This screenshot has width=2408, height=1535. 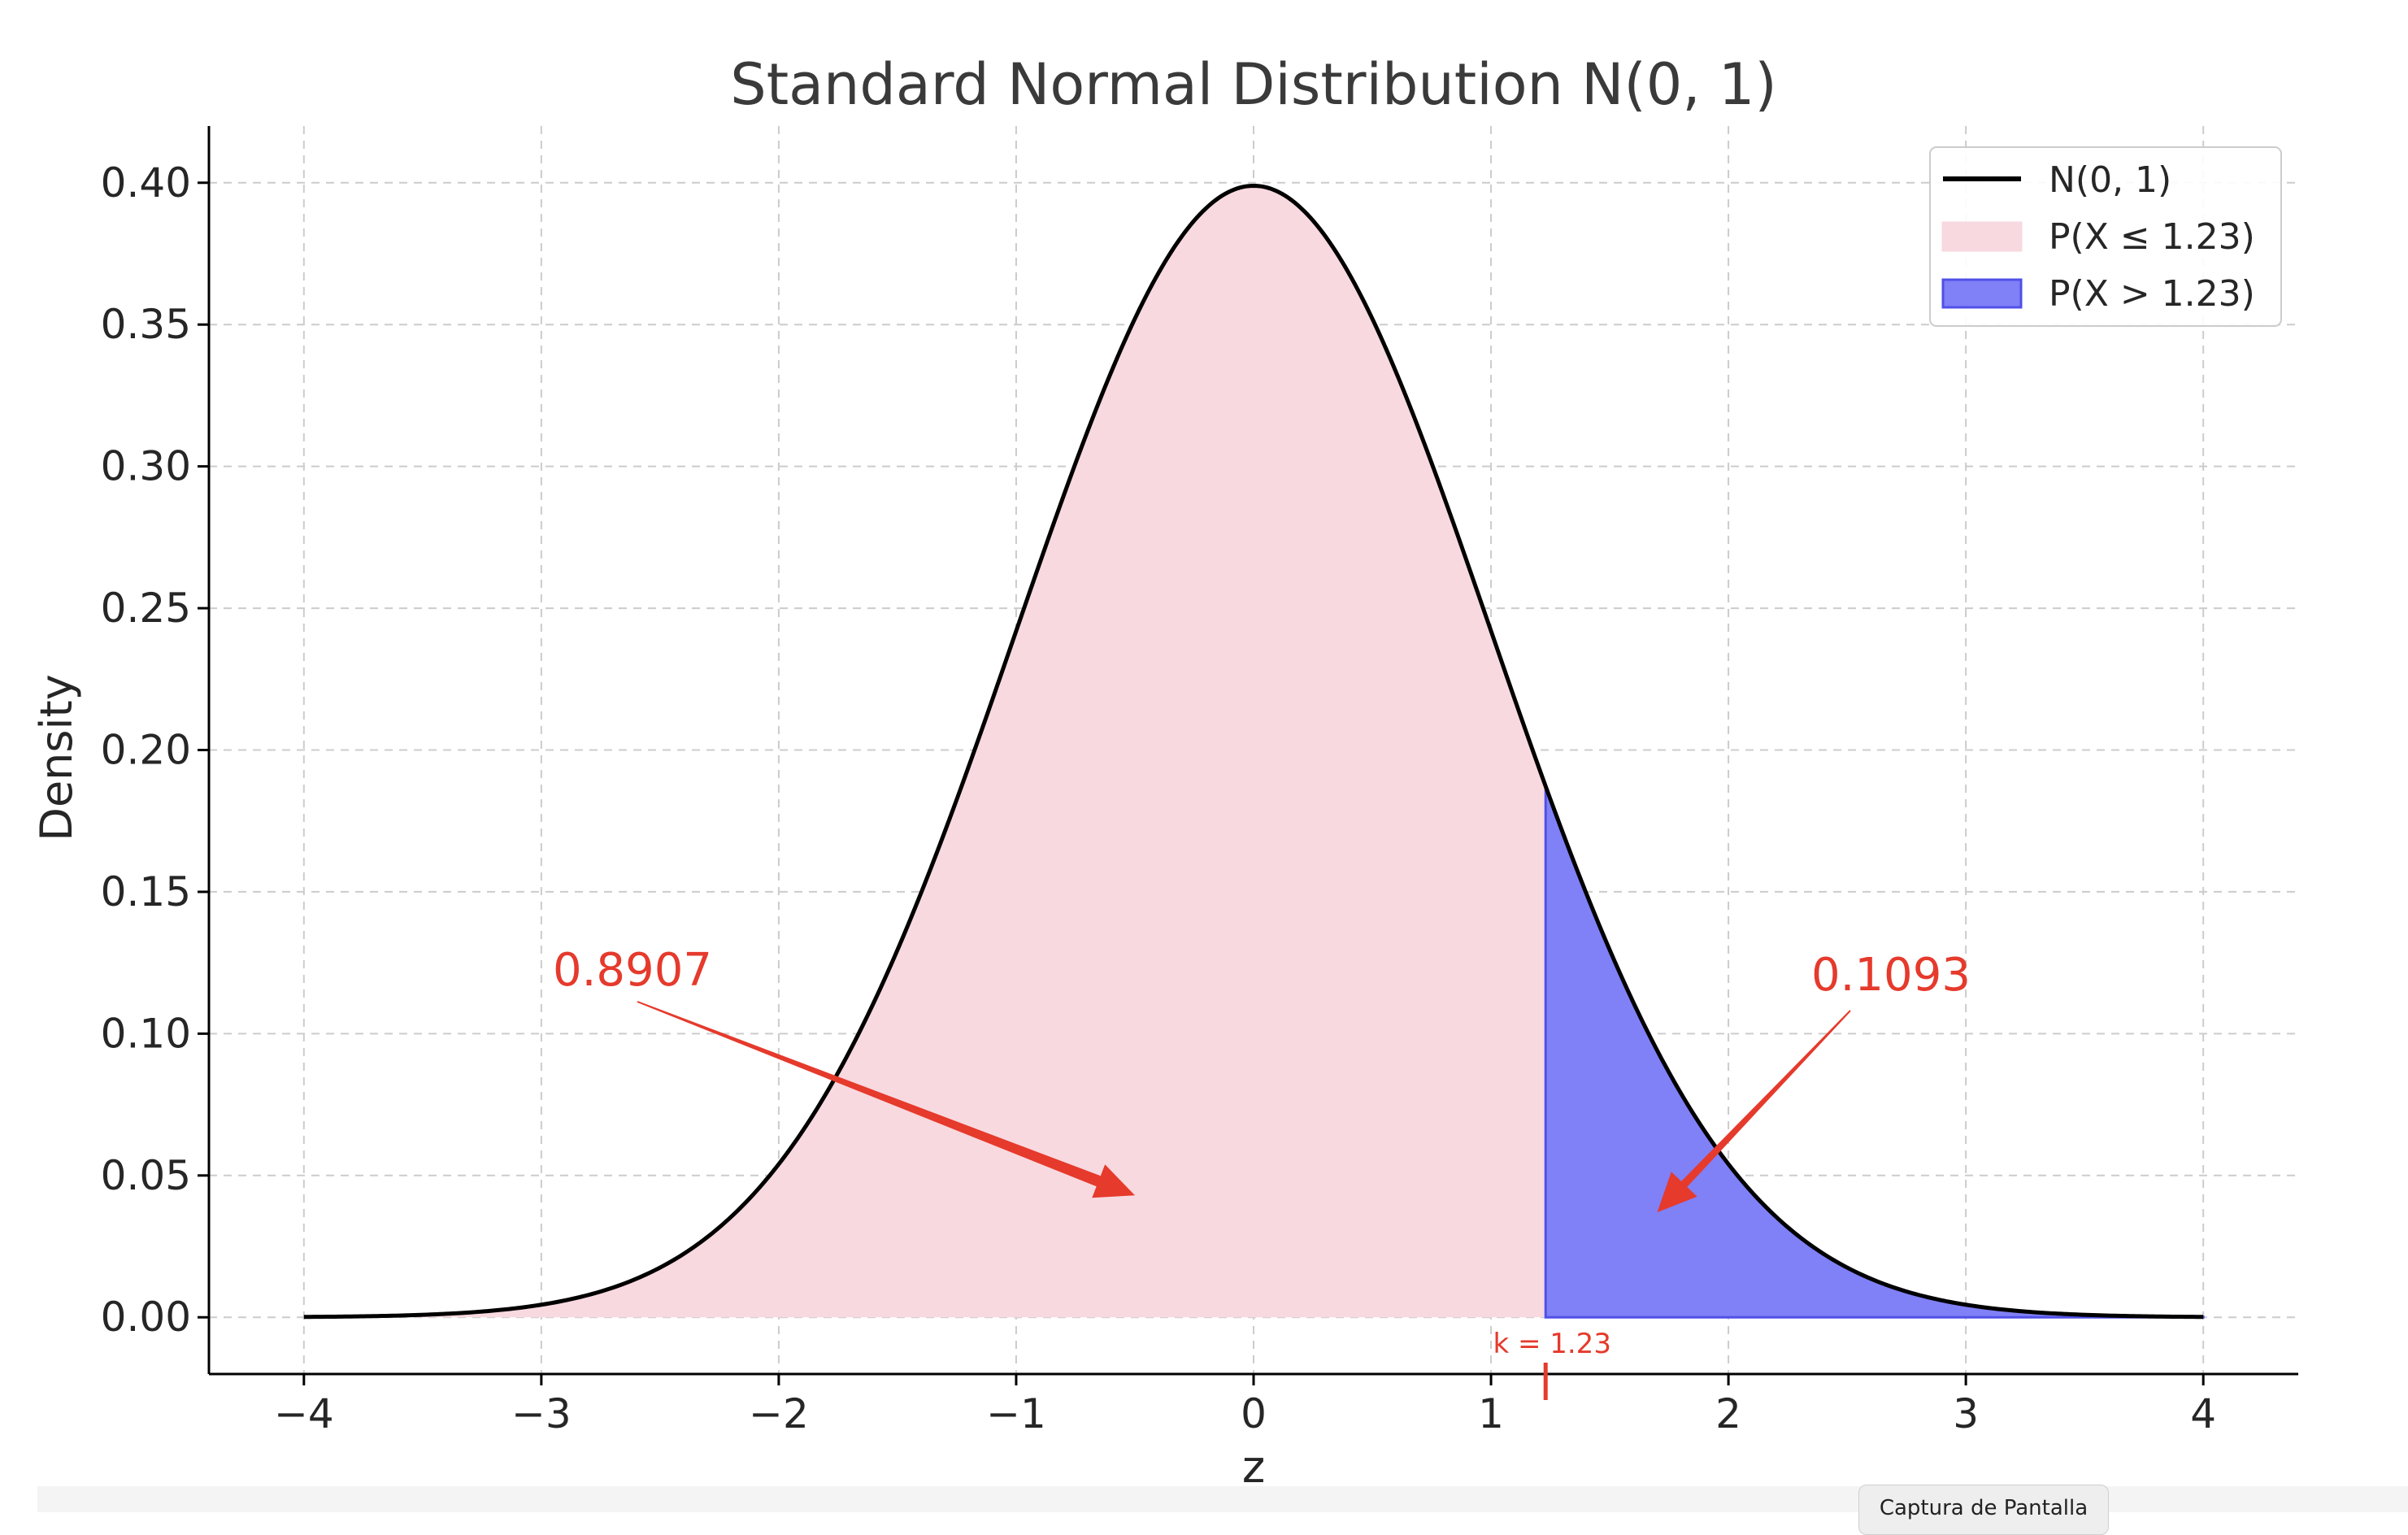 I want to click on y-axis-label: Density, so click(x=56, y=757).